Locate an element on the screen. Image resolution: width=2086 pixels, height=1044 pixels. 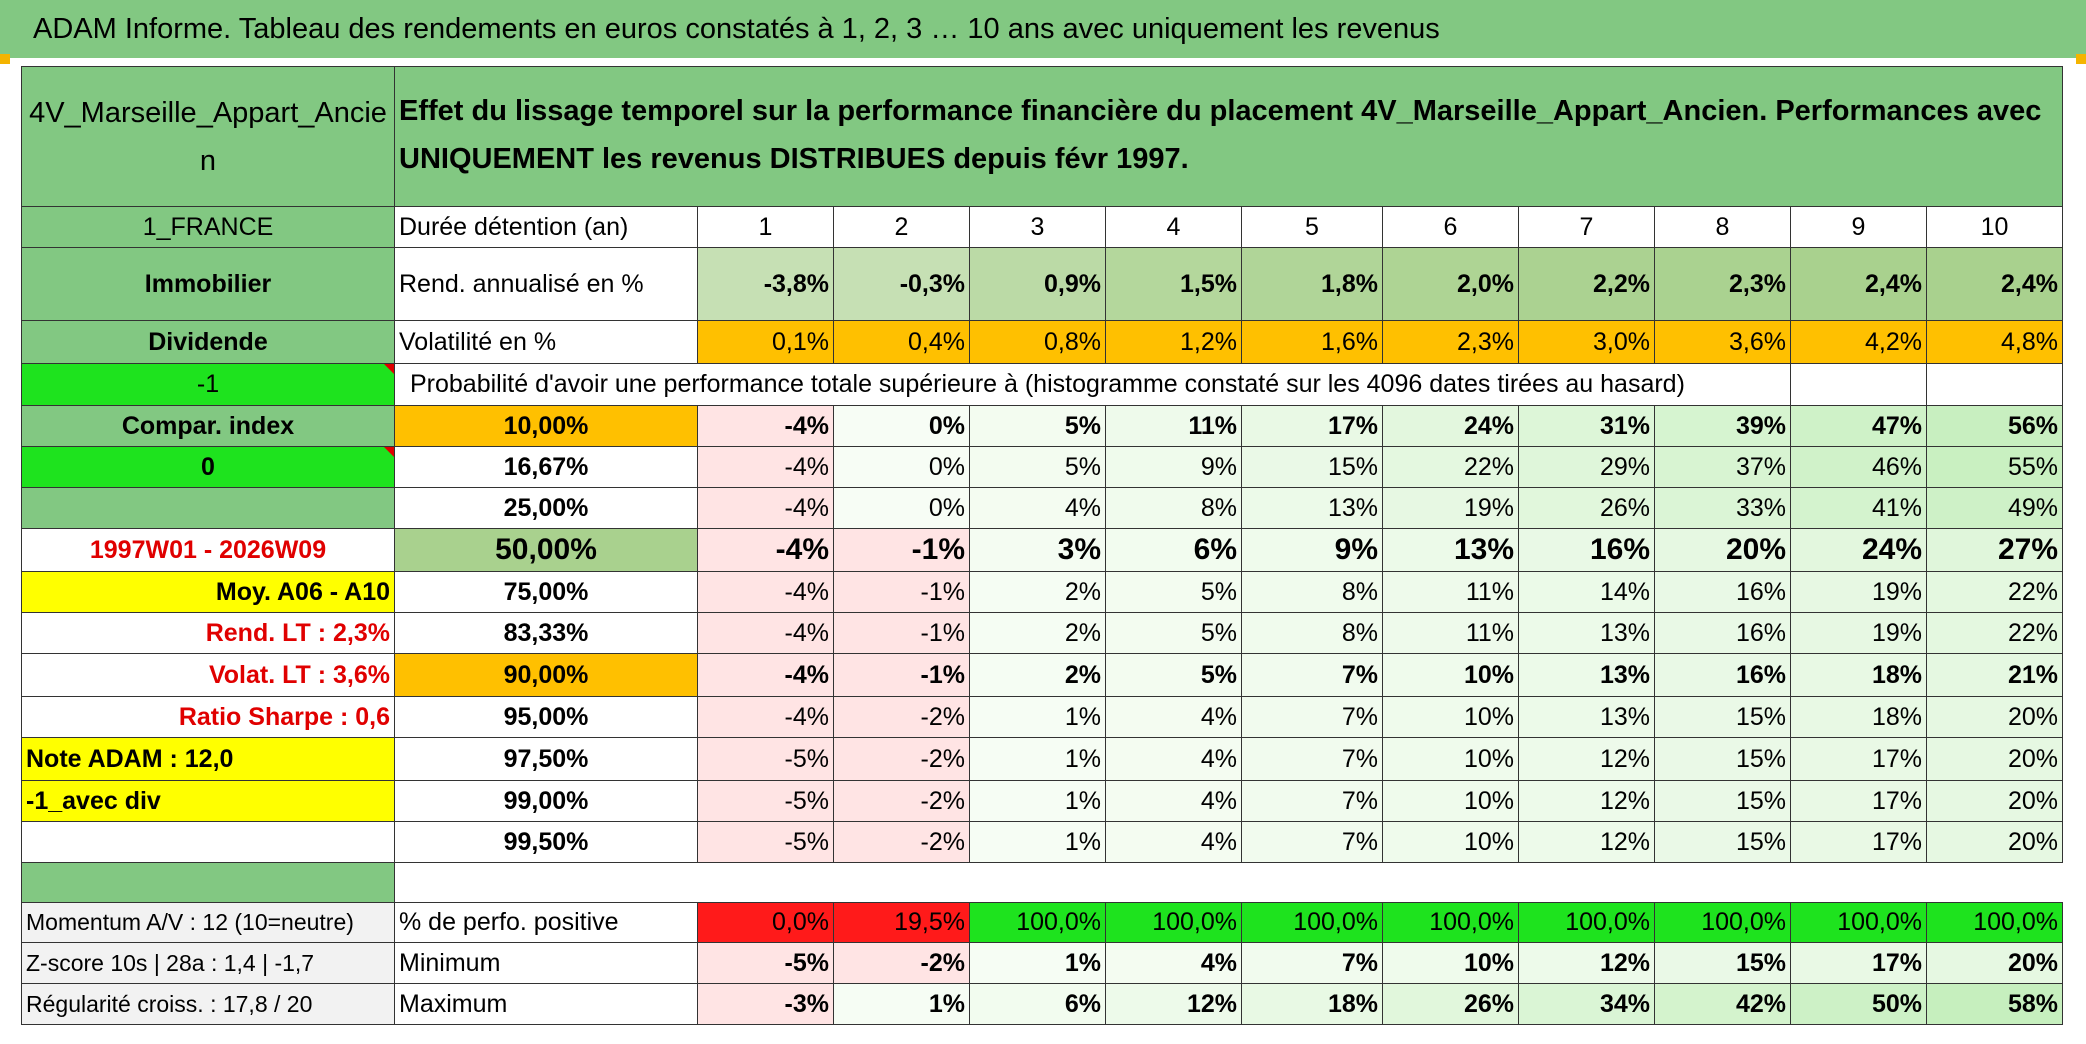
empty-cell is located at coordinates (1994, 384).